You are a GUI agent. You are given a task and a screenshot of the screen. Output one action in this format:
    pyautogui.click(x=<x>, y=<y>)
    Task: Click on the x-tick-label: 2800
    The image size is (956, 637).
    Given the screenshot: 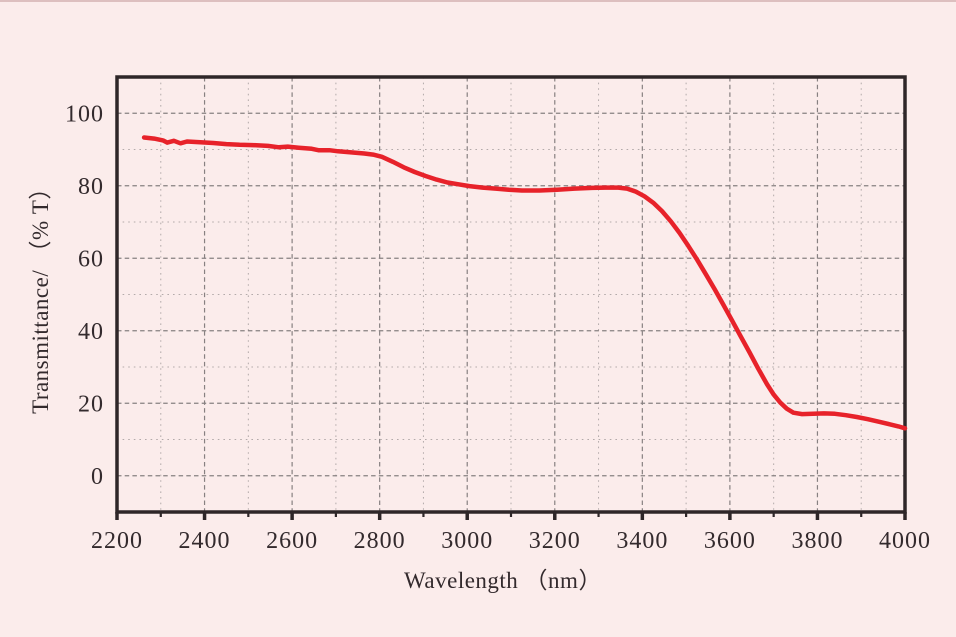 What is the action you would take?
    pyautogui.click(x=380, y=541)
    